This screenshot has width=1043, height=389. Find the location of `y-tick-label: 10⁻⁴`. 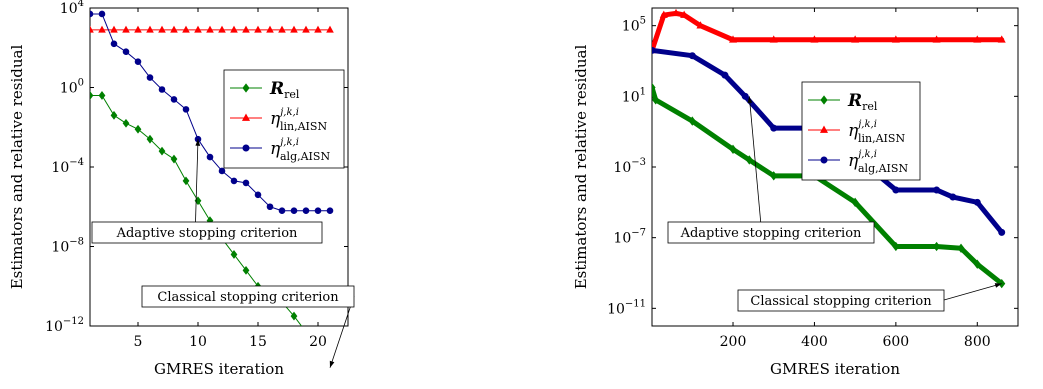

y-tick-label: 10⁻⁴ is located at coordinates (67, 166).